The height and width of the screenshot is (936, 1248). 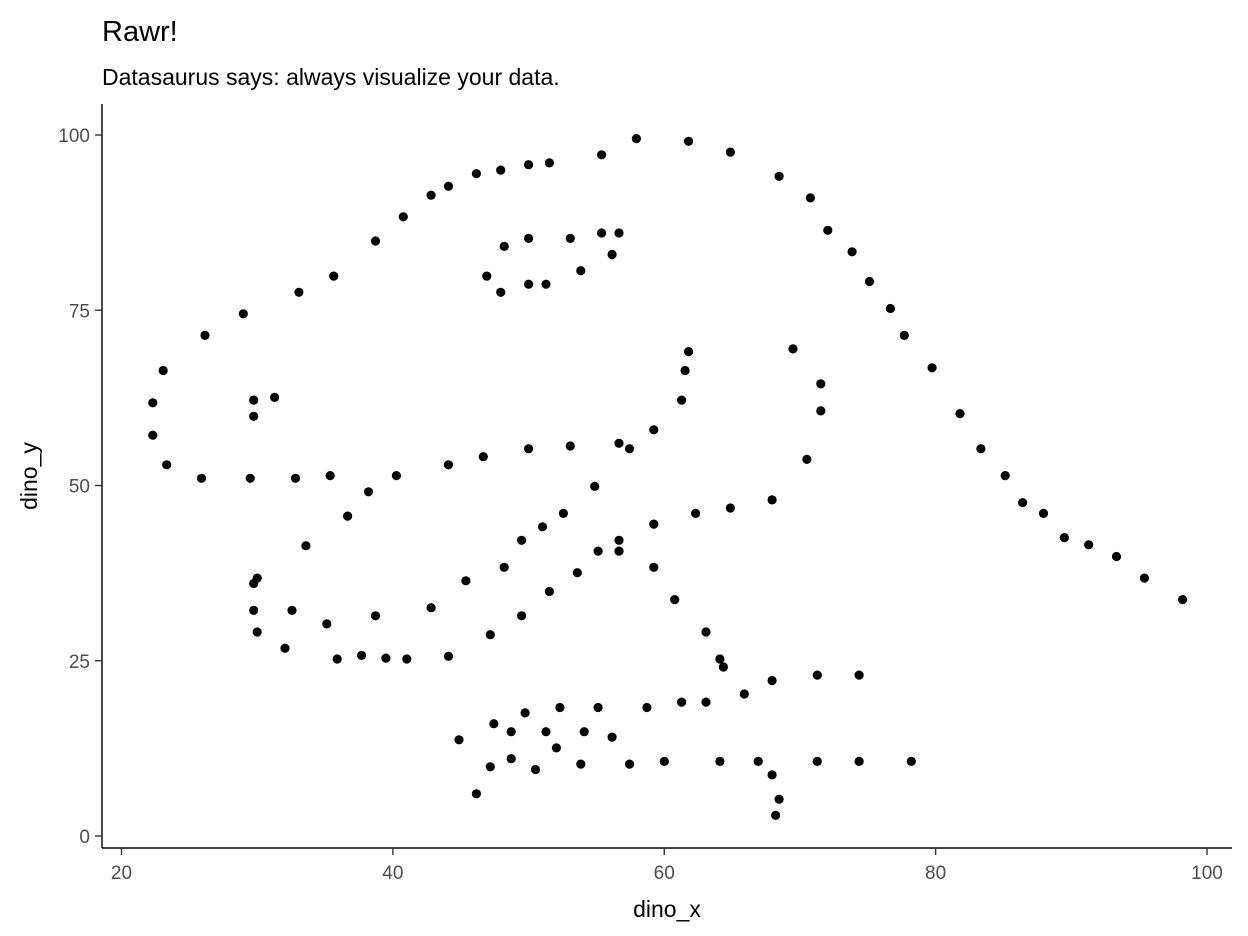 What do you see at coordinates (664, 873) in the screenshot?
I see `x-tick-label: 60` at bounding box center [664, 873].